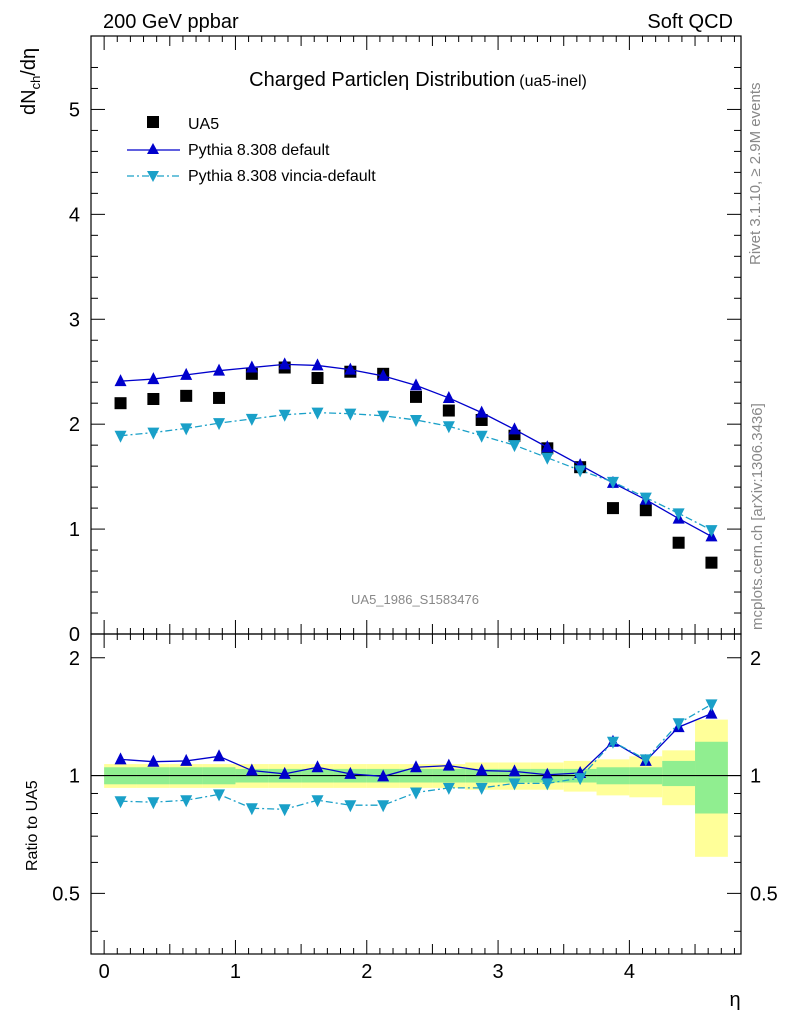 Image resolution: width=786 pixels, height=1024 pixels. I want to click on y-tick-label: 5, so click(74, 110).